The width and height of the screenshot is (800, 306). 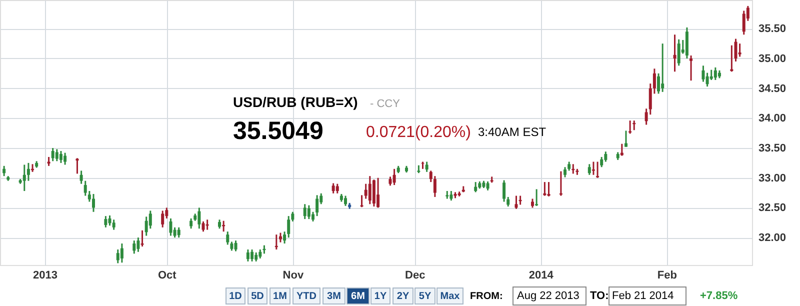 I want to click on text: Aug 22 2013, so click(x=548, y=296).